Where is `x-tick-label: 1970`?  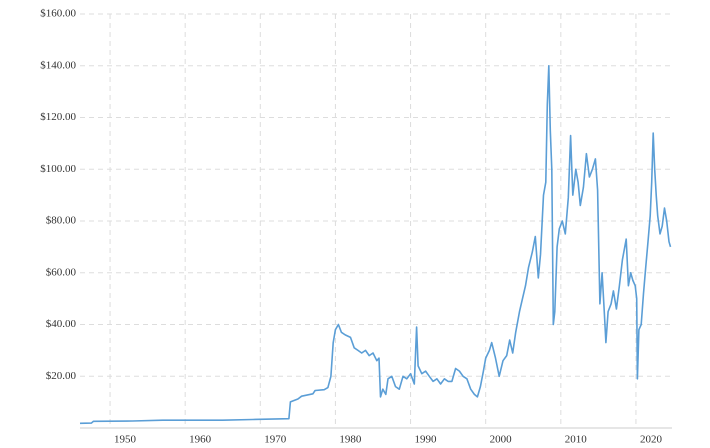
x-tick-label: 1970 is located at coordinates (275, 440).